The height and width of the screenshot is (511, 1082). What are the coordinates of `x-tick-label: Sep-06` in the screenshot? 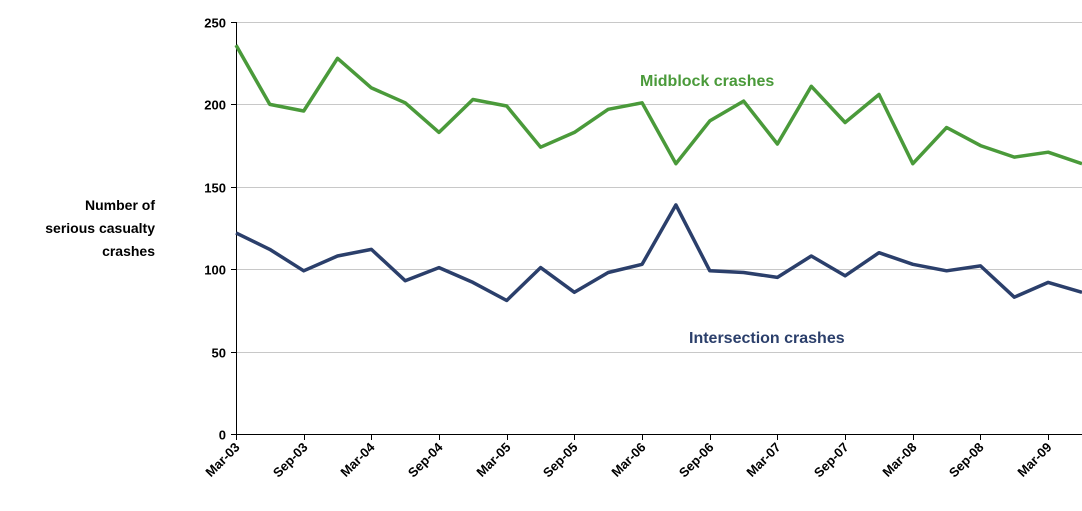 It's located at (696, 460).